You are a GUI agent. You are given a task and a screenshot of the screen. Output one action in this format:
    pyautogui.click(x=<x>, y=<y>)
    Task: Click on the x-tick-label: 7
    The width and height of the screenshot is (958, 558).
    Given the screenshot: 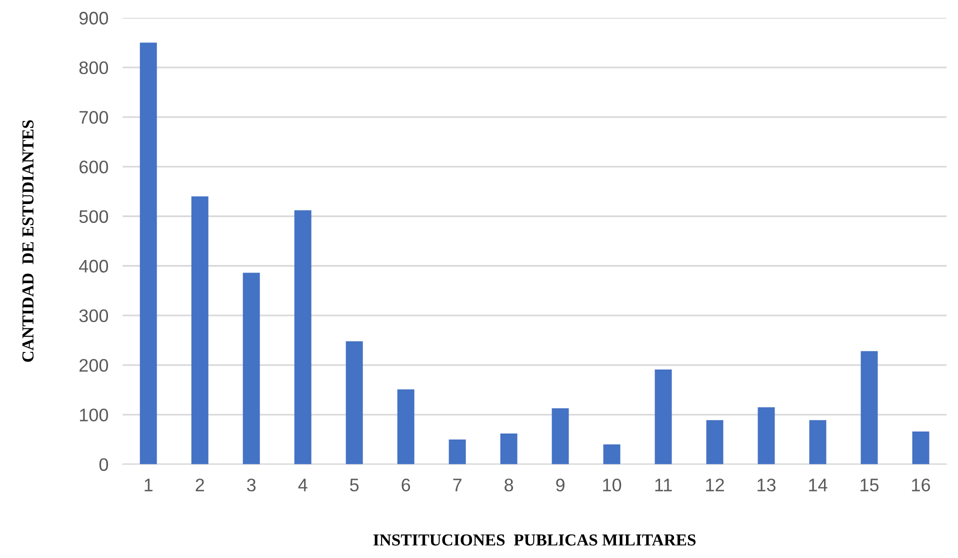 What is the action you would take?
    pyautogui.click(x=457, y=485)
    